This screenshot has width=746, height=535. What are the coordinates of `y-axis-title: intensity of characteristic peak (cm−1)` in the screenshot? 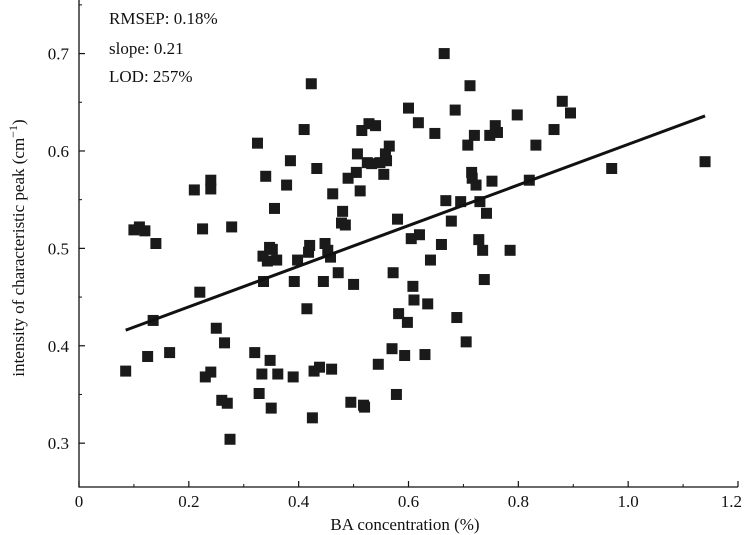 It's located at (17, 247).